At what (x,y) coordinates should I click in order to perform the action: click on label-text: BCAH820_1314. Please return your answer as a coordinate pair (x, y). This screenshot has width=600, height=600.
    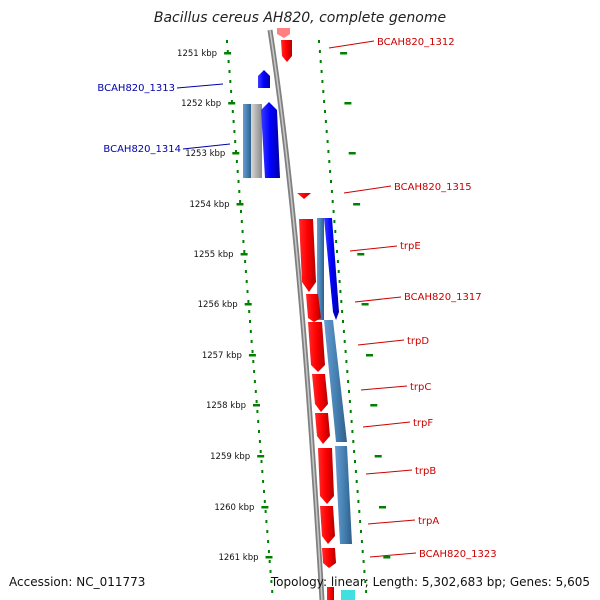
    Looking at the image, I should click on (142, 149).